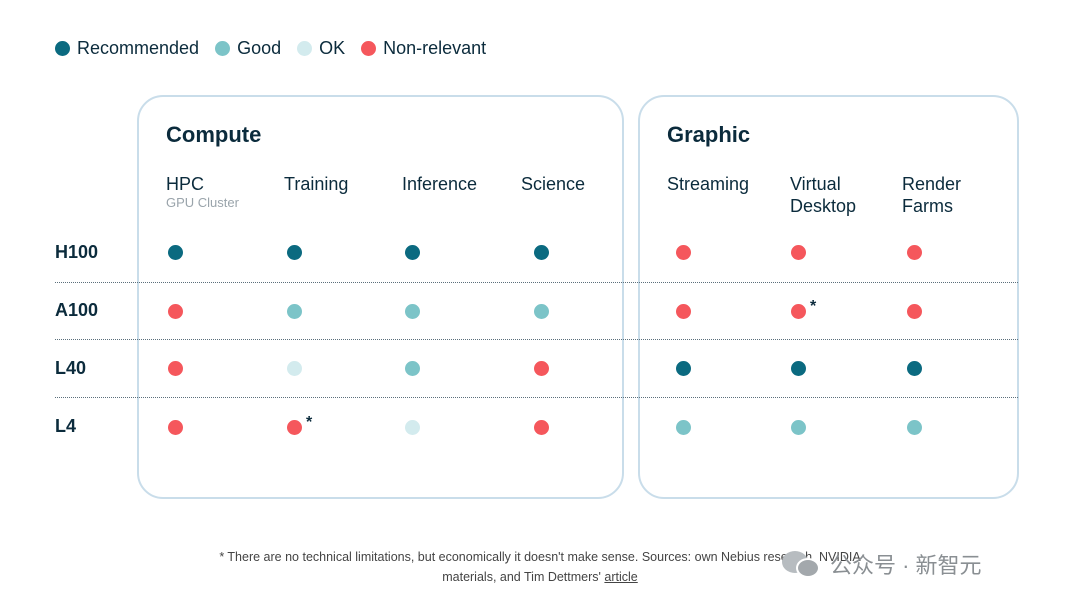 Image resolution: width=1080 pixels, height=608 pixels. Describe the element at coordinates (541, 252) in the screenshot. I see `rating-dot-h100-science` at that location.